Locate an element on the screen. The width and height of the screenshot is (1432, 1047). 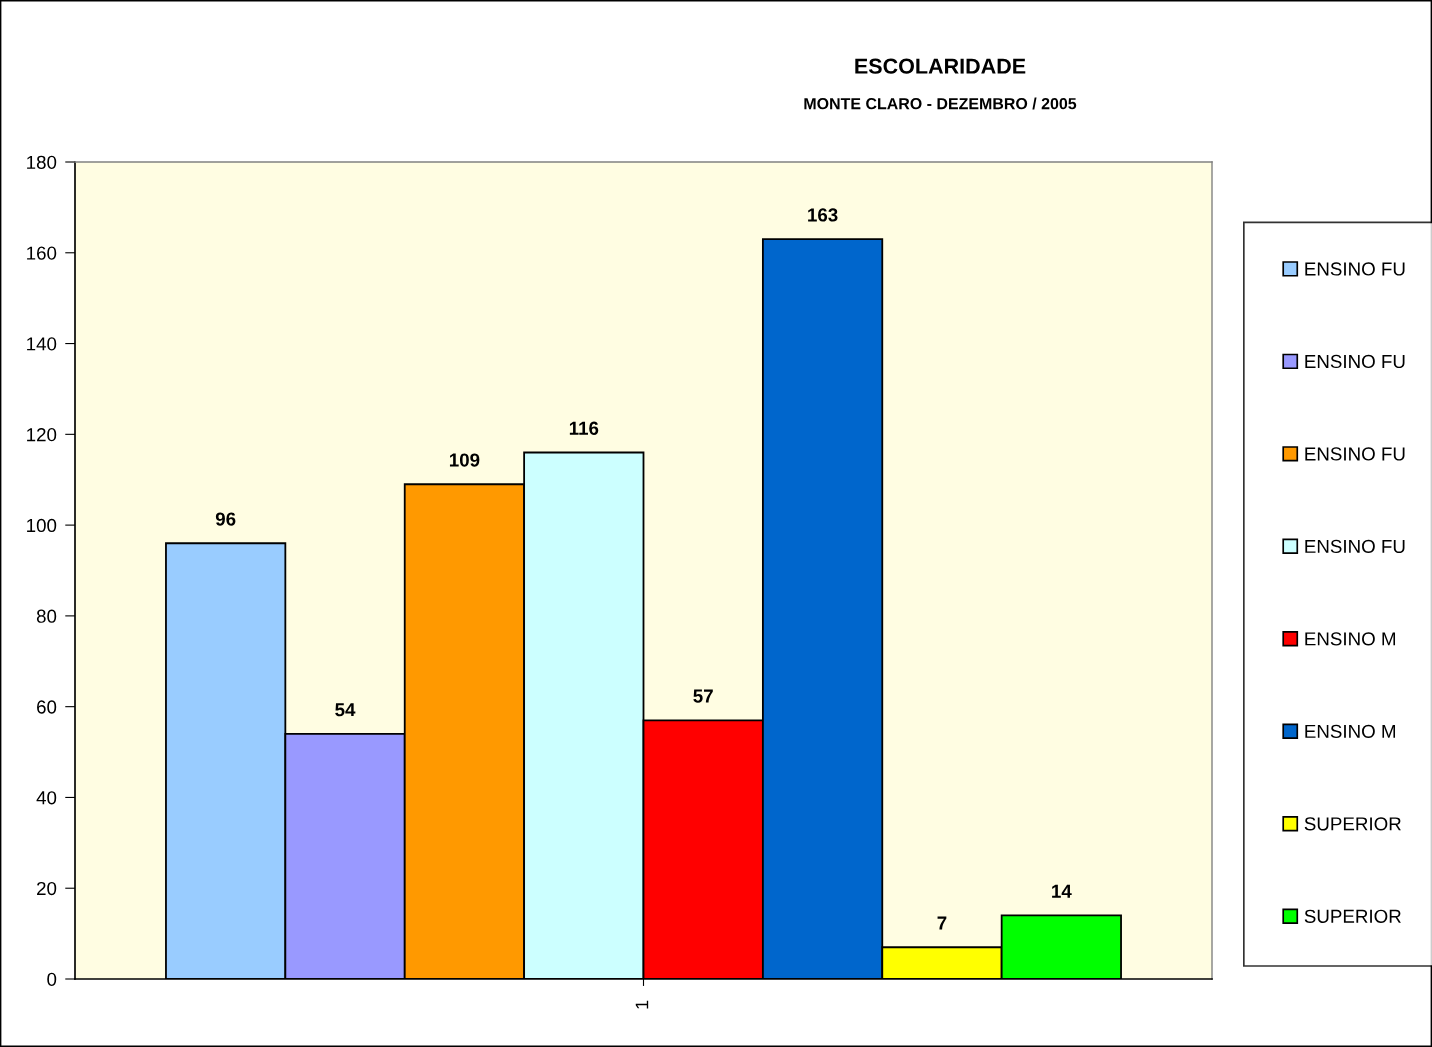
y-tick-label: 160 is located at coordinates (42, 253).